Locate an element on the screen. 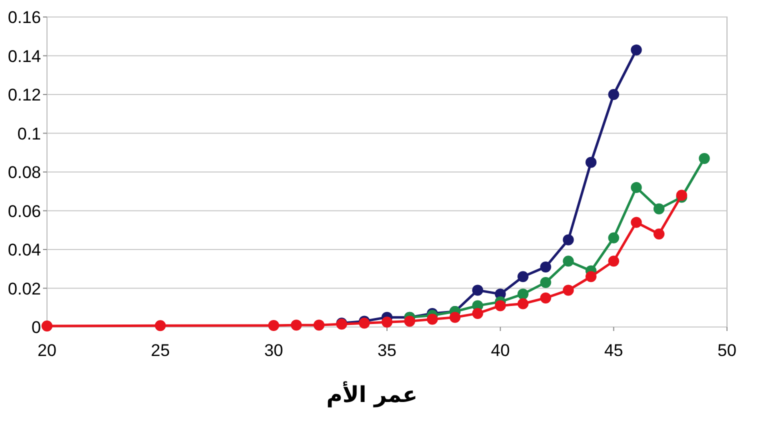  y-tick-label: 0.14 is located at coordinates (24, 56).